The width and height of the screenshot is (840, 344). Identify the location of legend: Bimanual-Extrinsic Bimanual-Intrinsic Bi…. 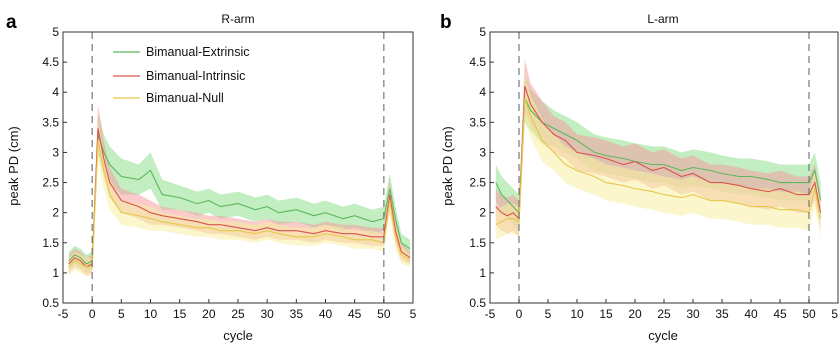
(181, 75).